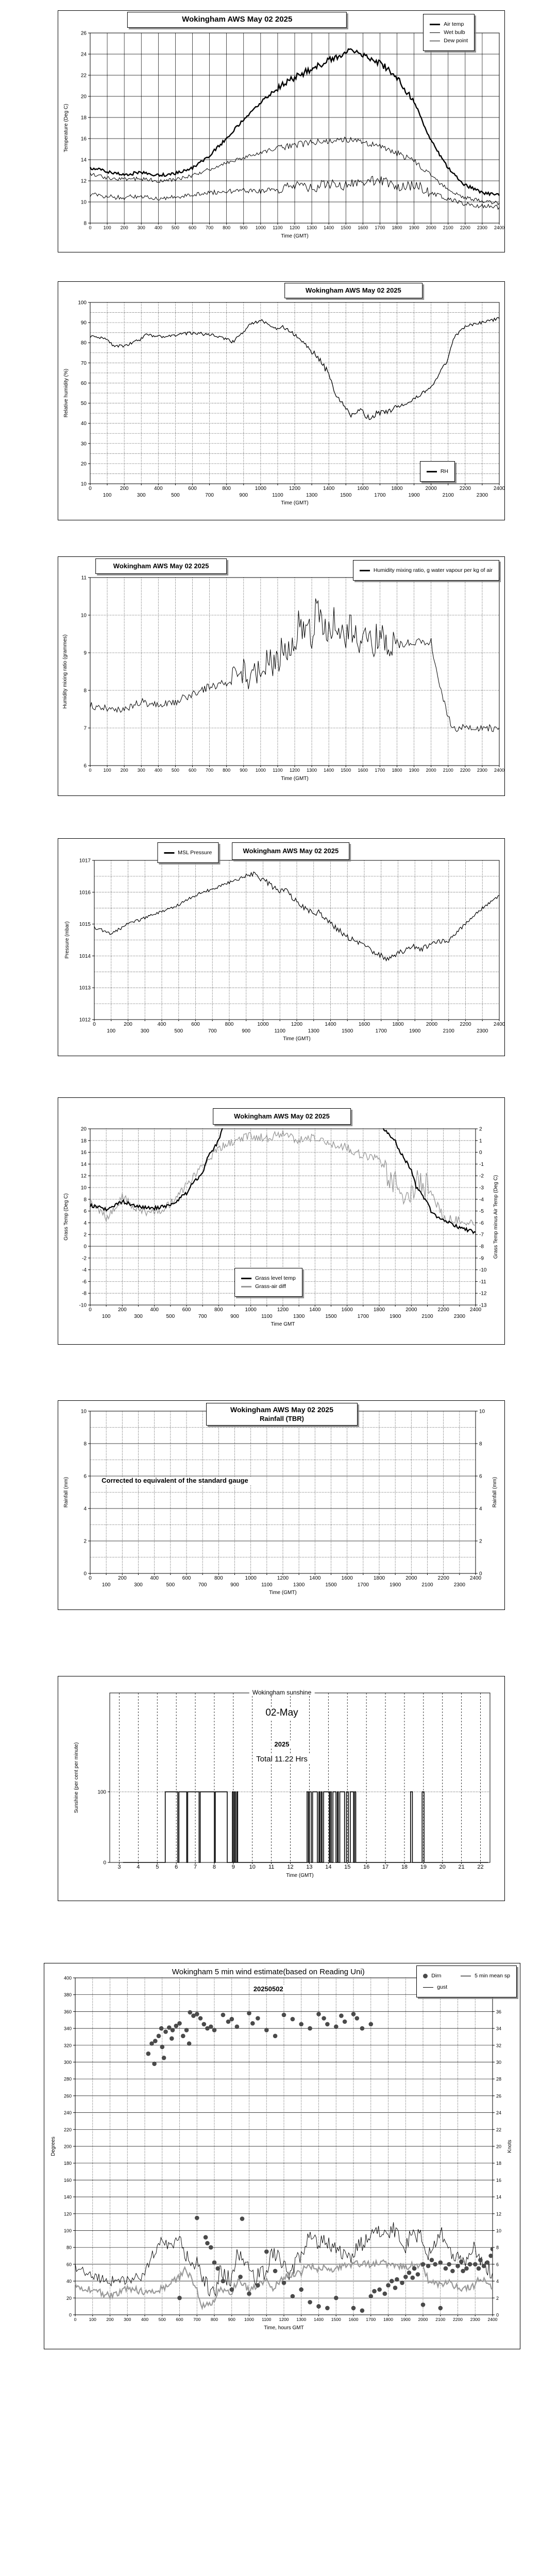 This screenshot has width=541, height=2576. What do you see at coordinates (432, 1024) in the screenshot?
I see `x-tick-label: 2000` at bounding box center [432, 1024].